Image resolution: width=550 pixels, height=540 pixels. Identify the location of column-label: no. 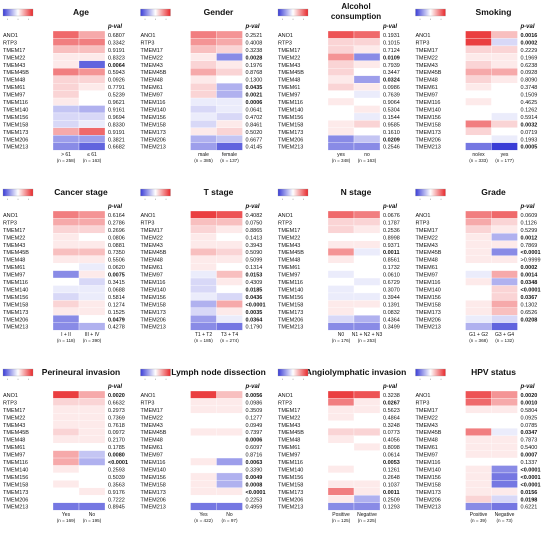
(367, 155).